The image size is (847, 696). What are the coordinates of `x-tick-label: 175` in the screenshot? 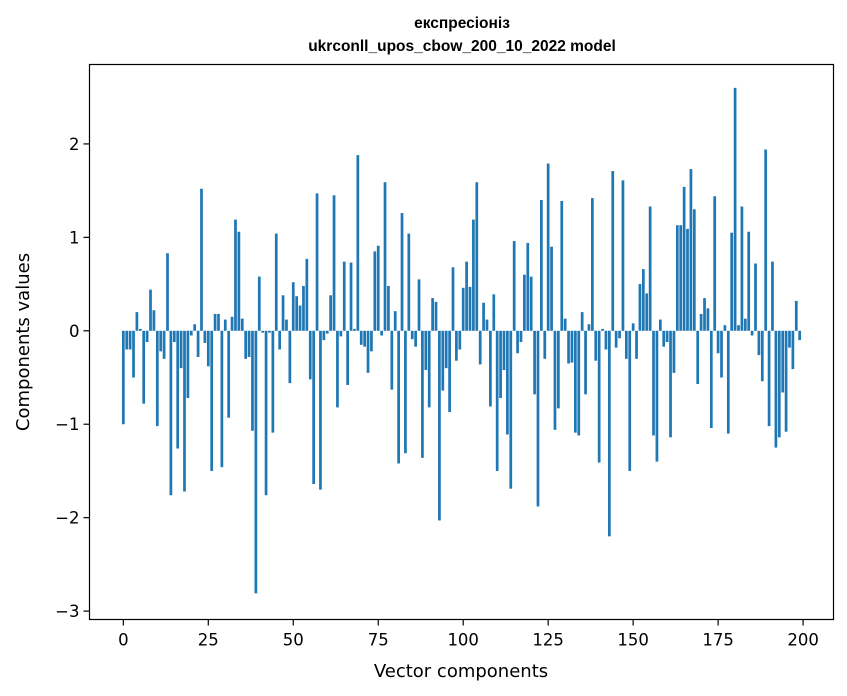 It's located at (718, 640).